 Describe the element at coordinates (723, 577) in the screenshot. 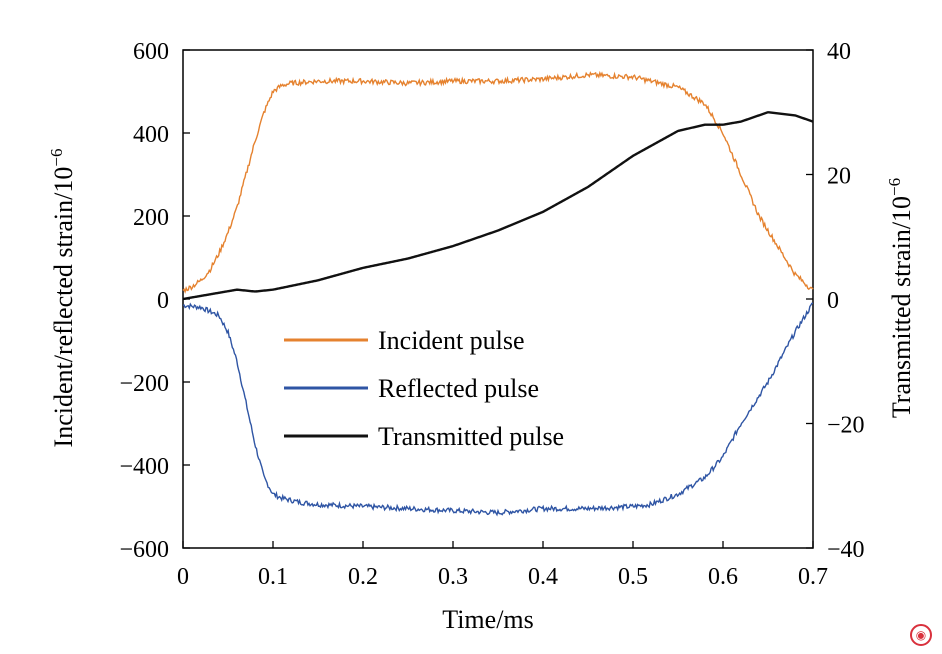

I see `x-tick-label: 0.6` at that location.